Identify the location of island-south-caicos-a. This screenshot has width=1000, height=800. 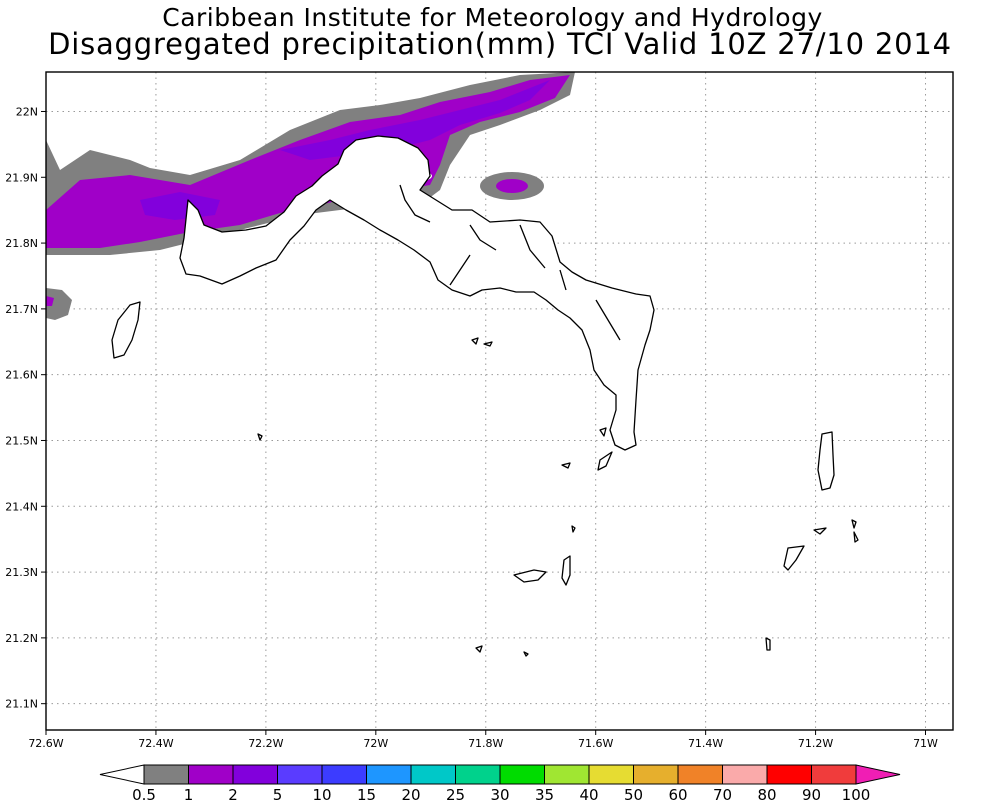
(530, 576).